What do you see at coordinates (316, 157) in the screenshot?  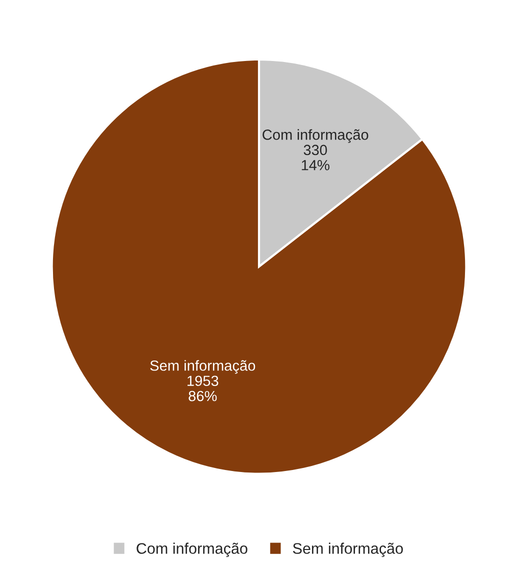 I see `data-label: 330 14%` at bounding box center [316, 157].